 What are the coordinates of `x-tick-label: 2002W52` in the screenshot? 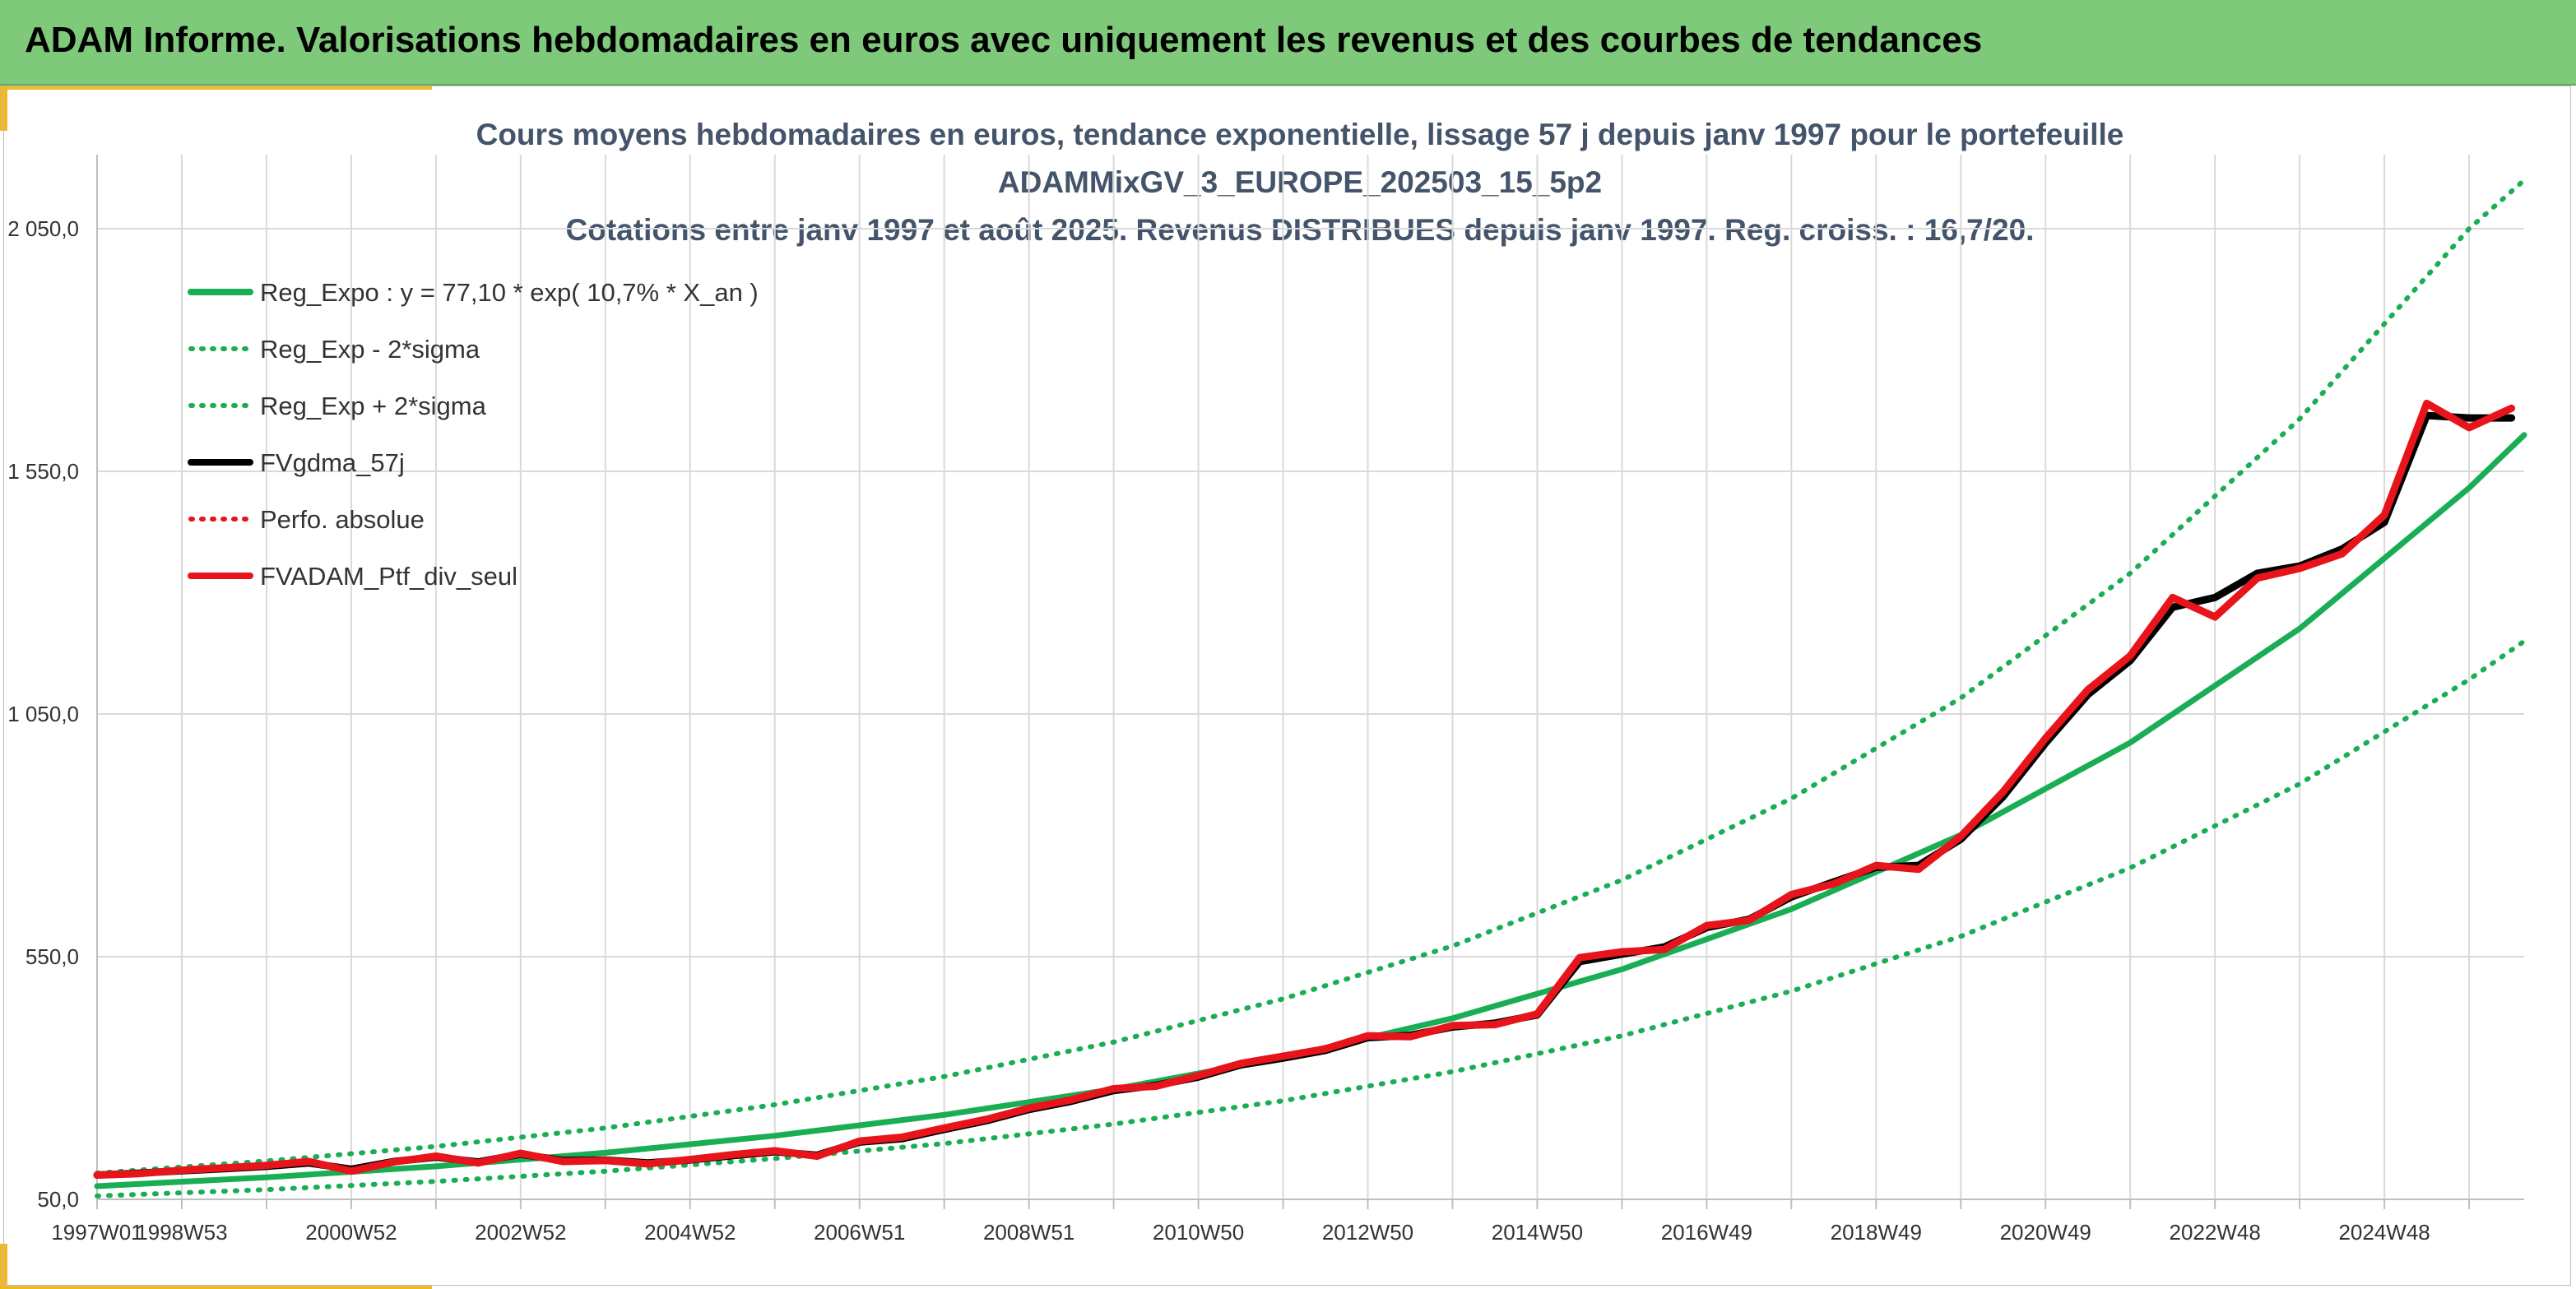 It's located at (520, 1232).